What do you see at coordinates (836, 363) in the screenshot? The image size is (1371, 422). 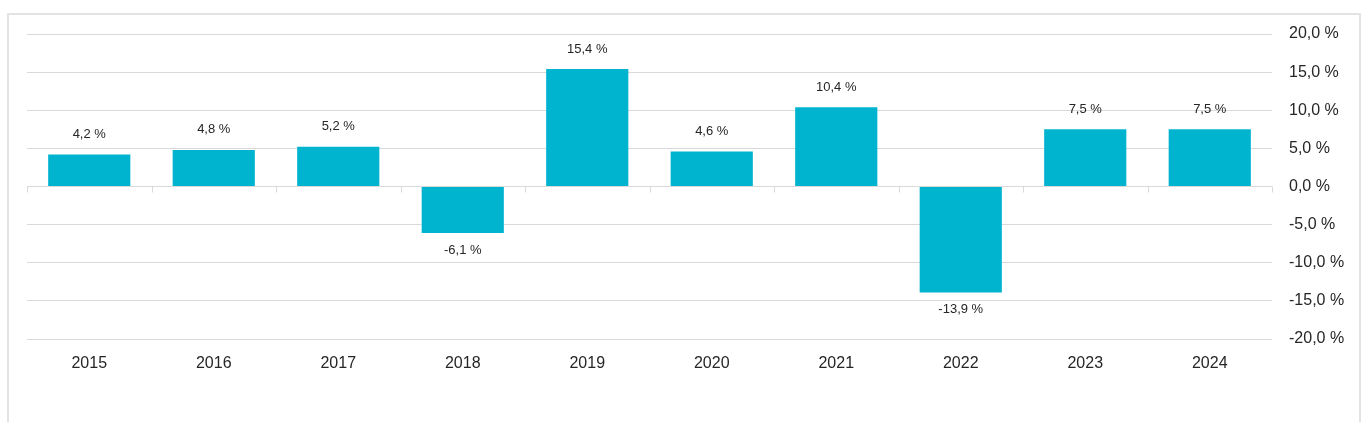 I see `x-tick-label: 2021` at bounding box center [836, 363].